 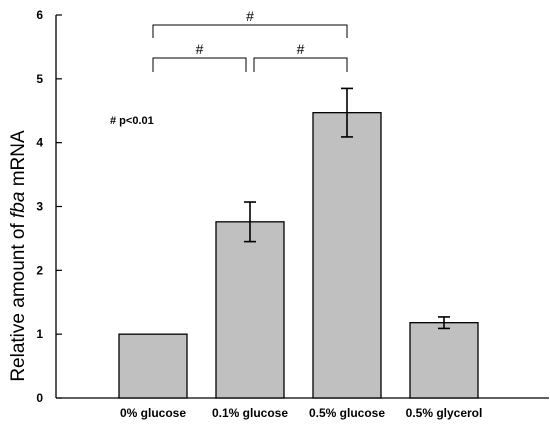 I want to click on y-tick-label: 1, so click(x=39, y=334).